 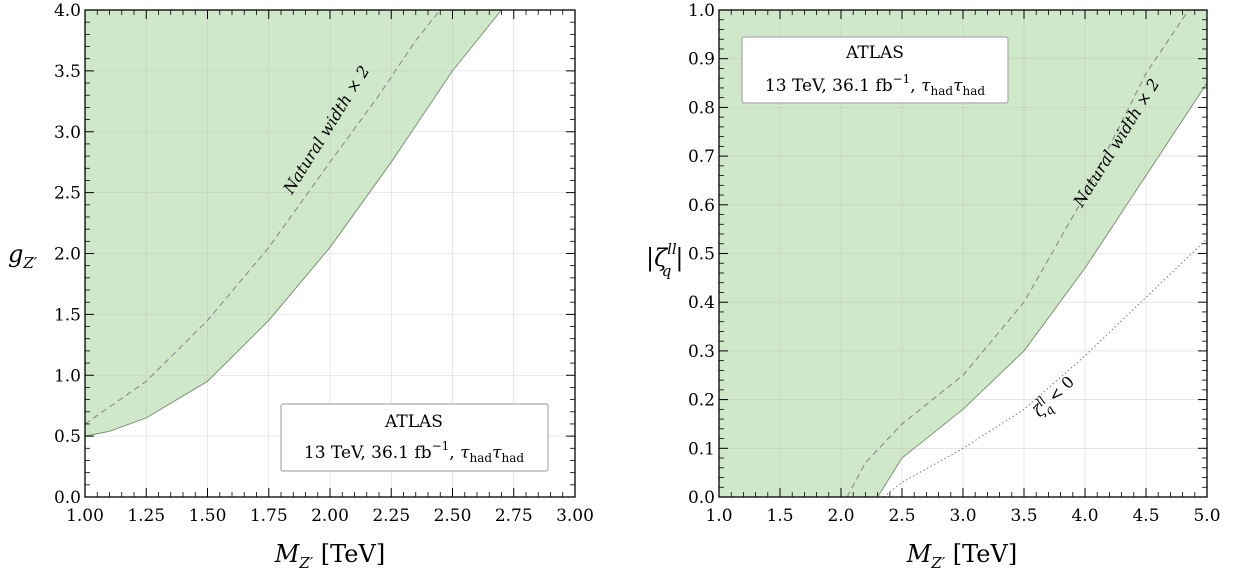 I want to click on right-y-tick-label: 0.2, so click(x=701, y=401).